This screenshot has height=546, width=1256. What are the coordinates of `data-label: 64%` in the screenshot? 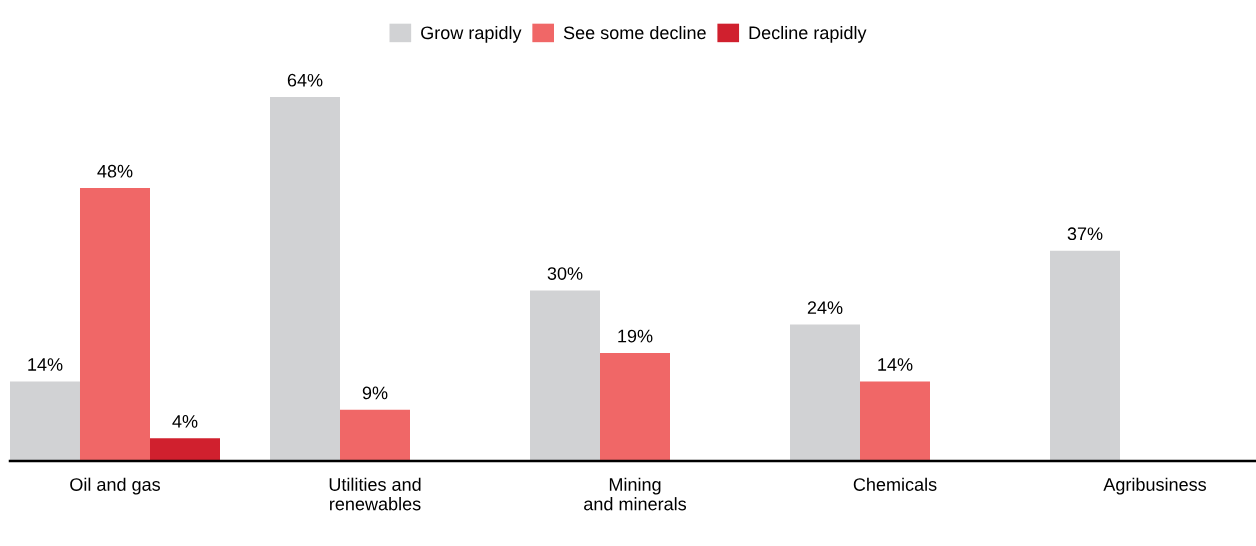 It's located at (305, 80).